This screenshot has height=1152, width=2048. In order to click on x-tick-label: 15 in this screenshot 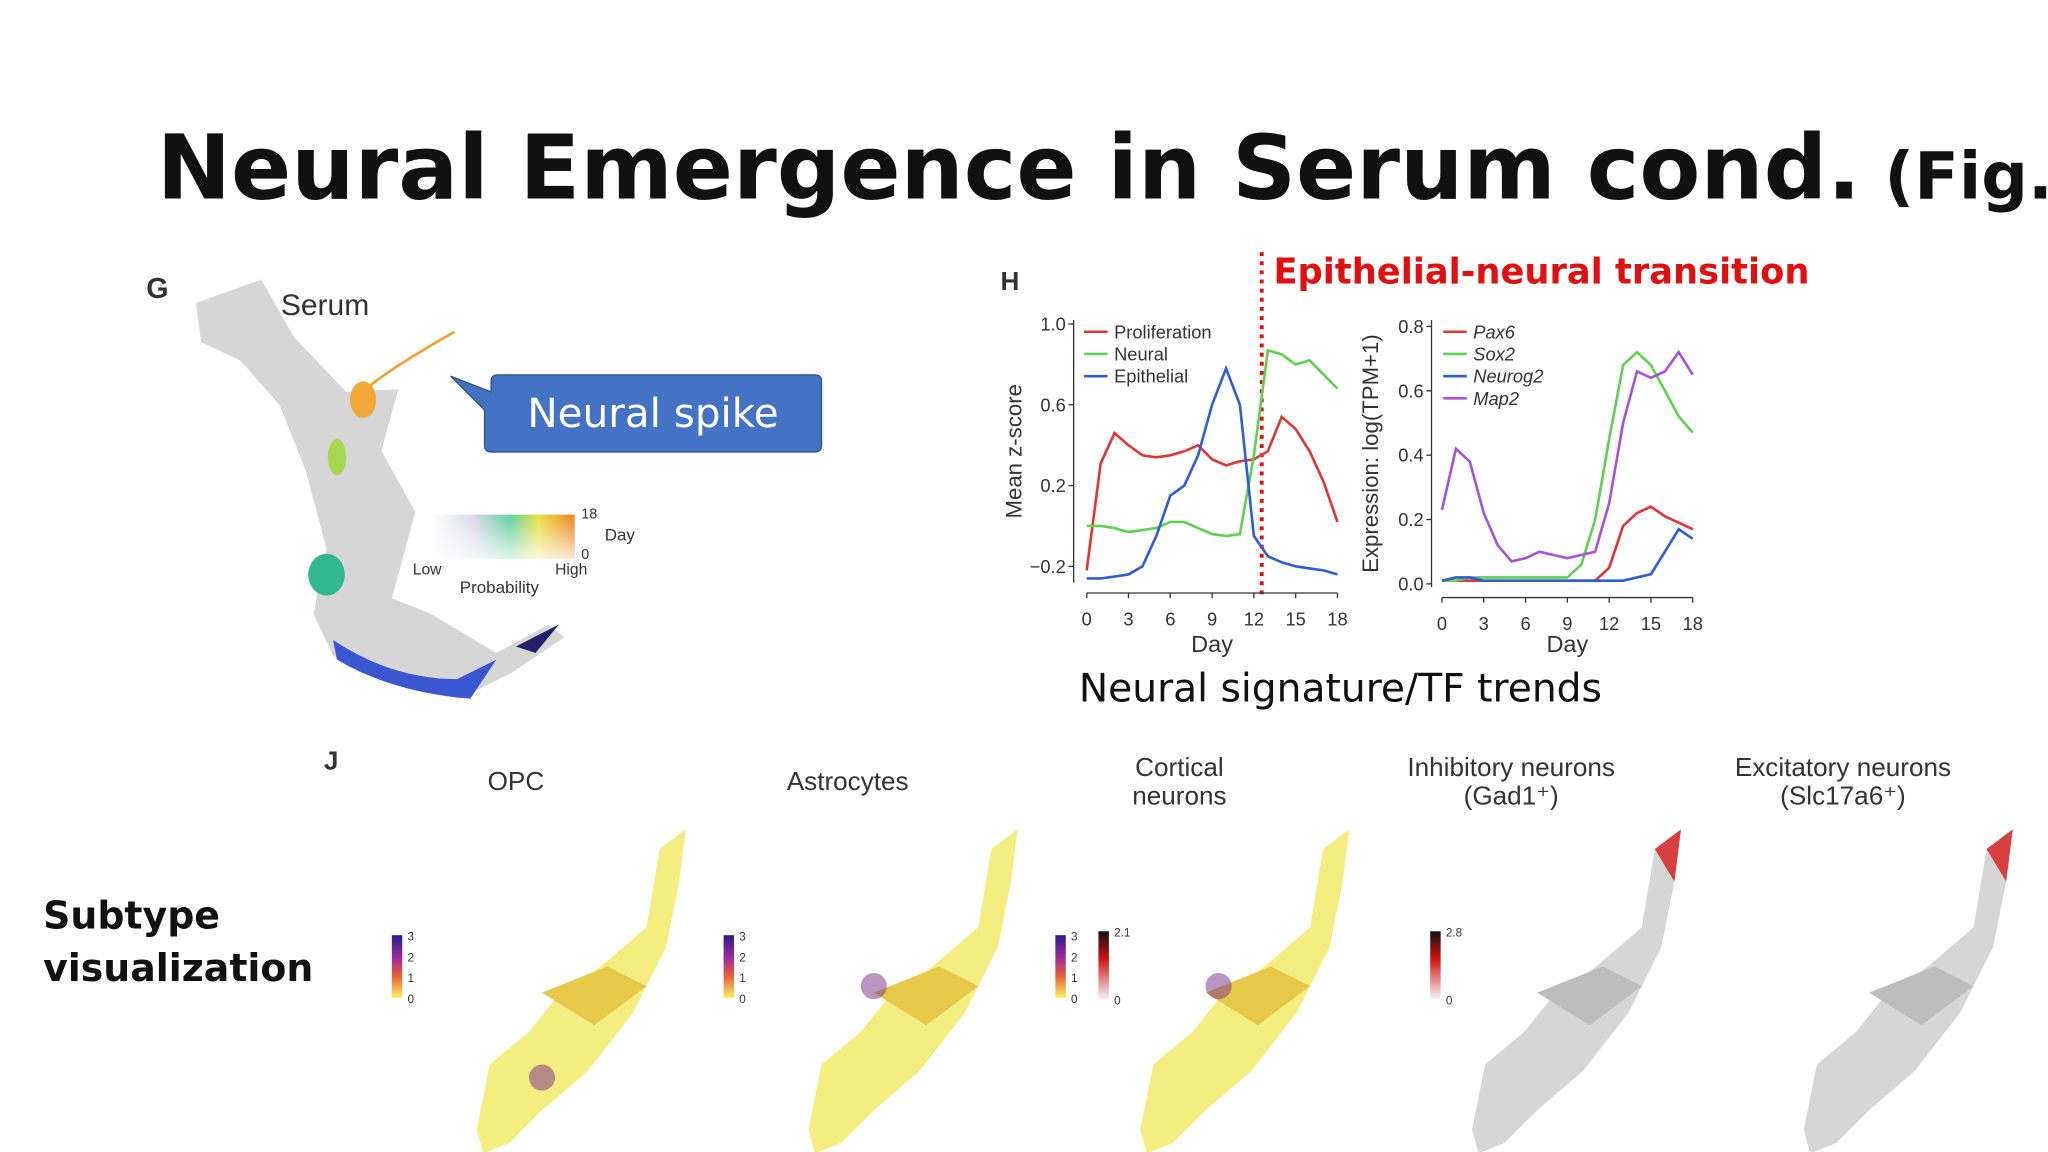, I will do `click(1296, 619)`.